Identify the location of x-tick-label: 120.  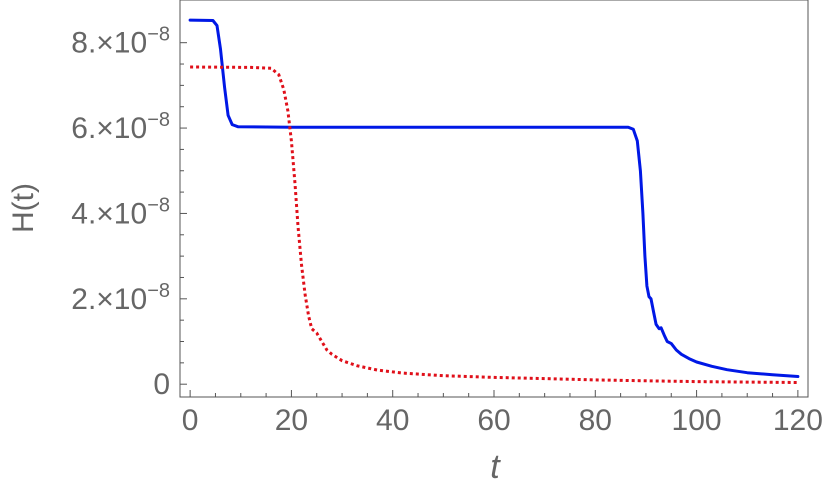
(798, 420).